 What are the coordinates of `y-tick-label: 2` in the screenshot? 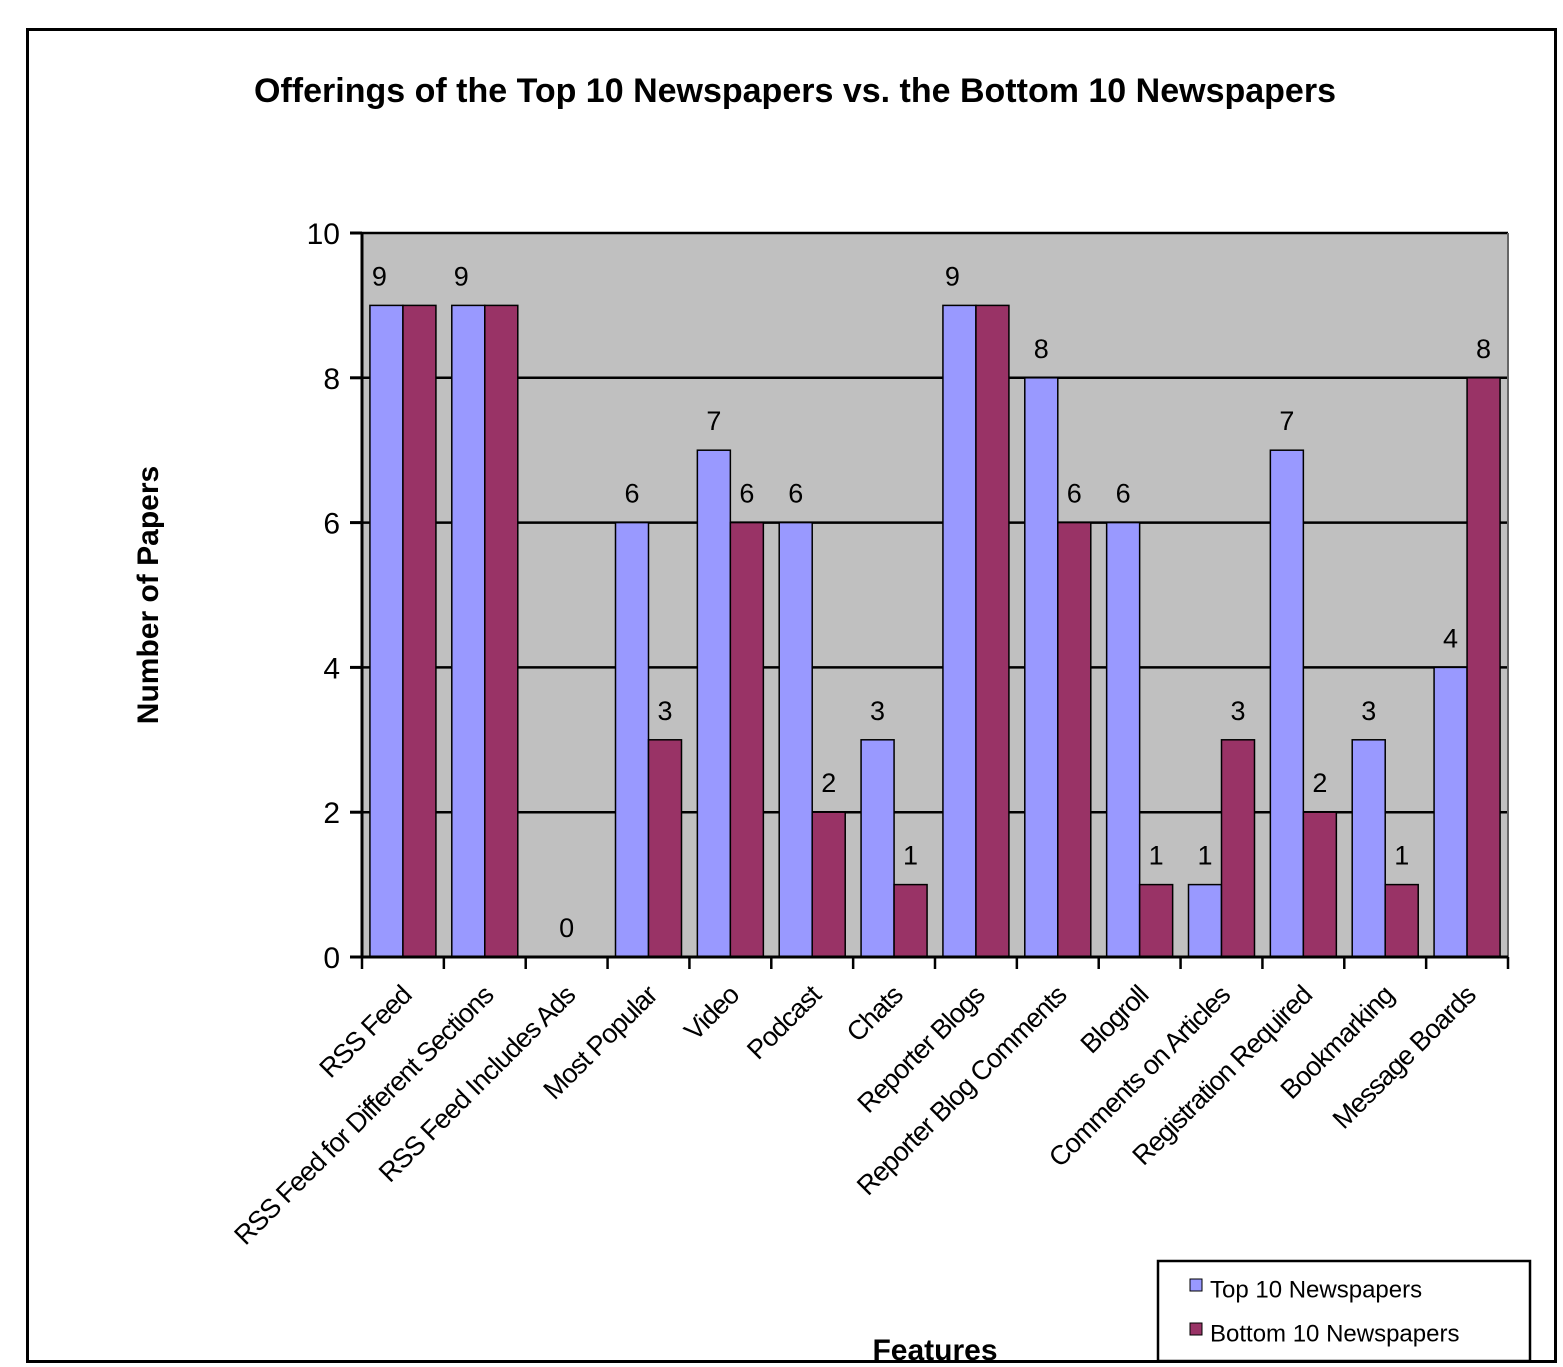 It's located at (331, 813).